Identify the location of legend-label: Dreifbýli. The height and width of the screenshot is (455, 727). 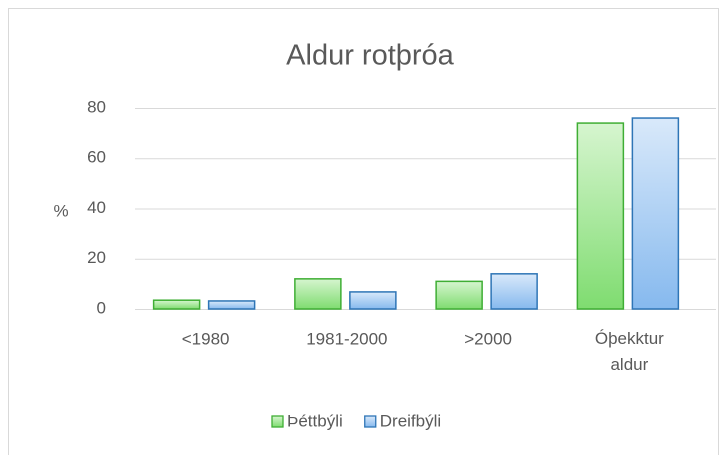
(410, 420).